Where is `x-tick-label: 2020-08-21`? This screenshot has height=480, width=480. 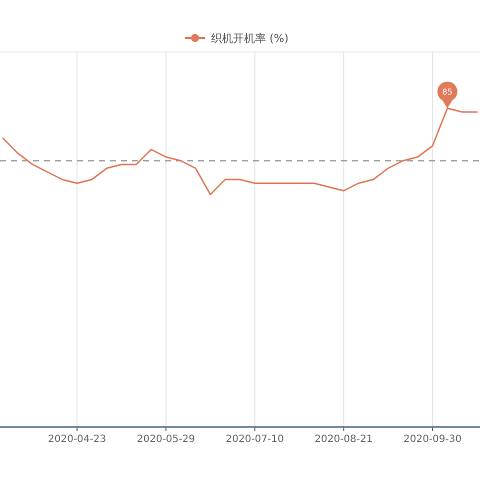
x-tick-label: 2020-08-21 is located at coordinates (343, 439).